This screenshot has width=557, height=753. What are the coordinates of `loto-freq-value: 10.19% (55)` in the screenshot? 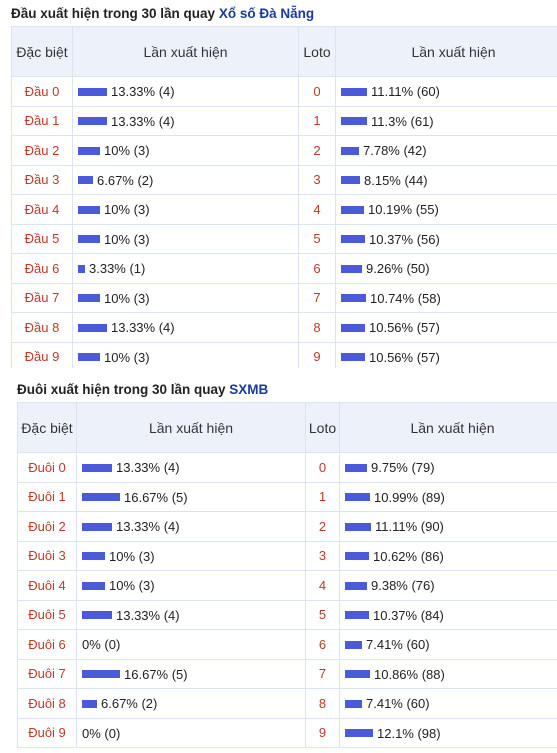 It's located at (403, 210).